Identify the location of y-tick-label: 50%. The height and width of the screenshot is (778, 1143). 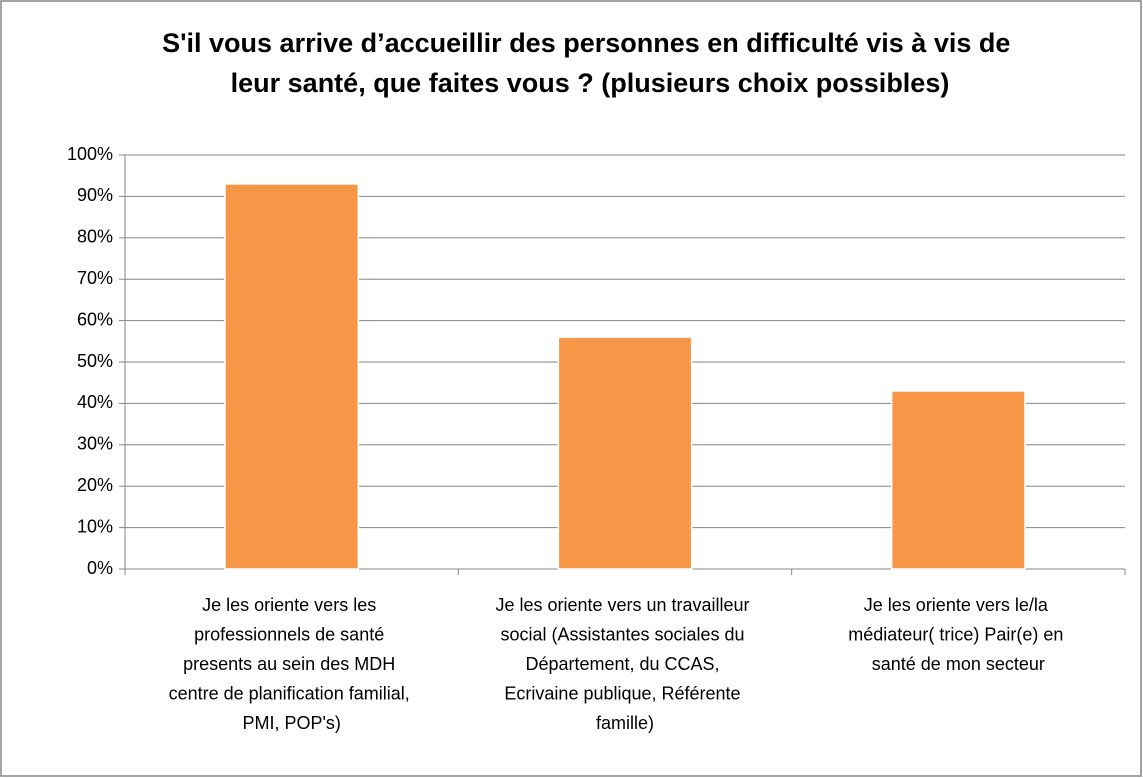
(95, 361).